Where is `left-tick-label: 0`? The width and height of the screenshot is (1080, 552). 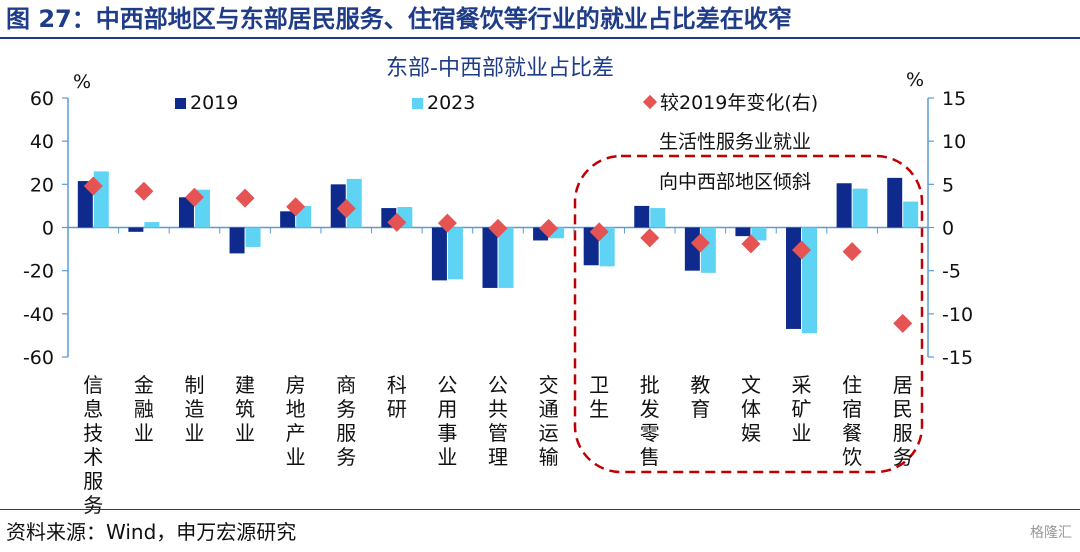
left-tick-label: 0 is located at coordinates (48, 229).